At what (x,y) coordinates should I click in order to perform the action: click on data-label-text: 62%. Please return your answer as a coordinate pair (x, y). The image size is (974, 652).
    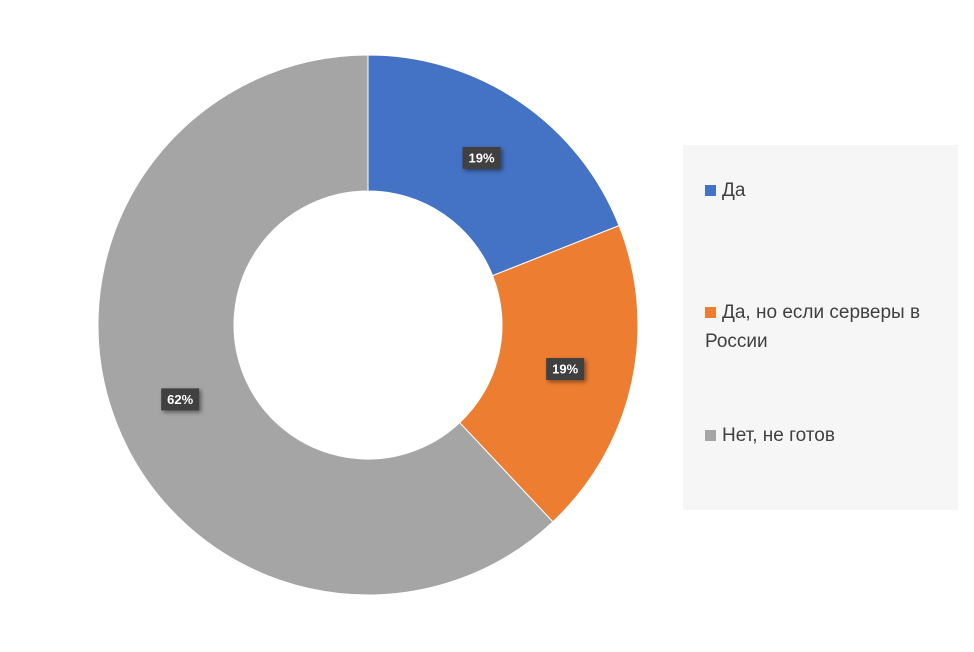
    Looking at the image, I should click on (180, 399).